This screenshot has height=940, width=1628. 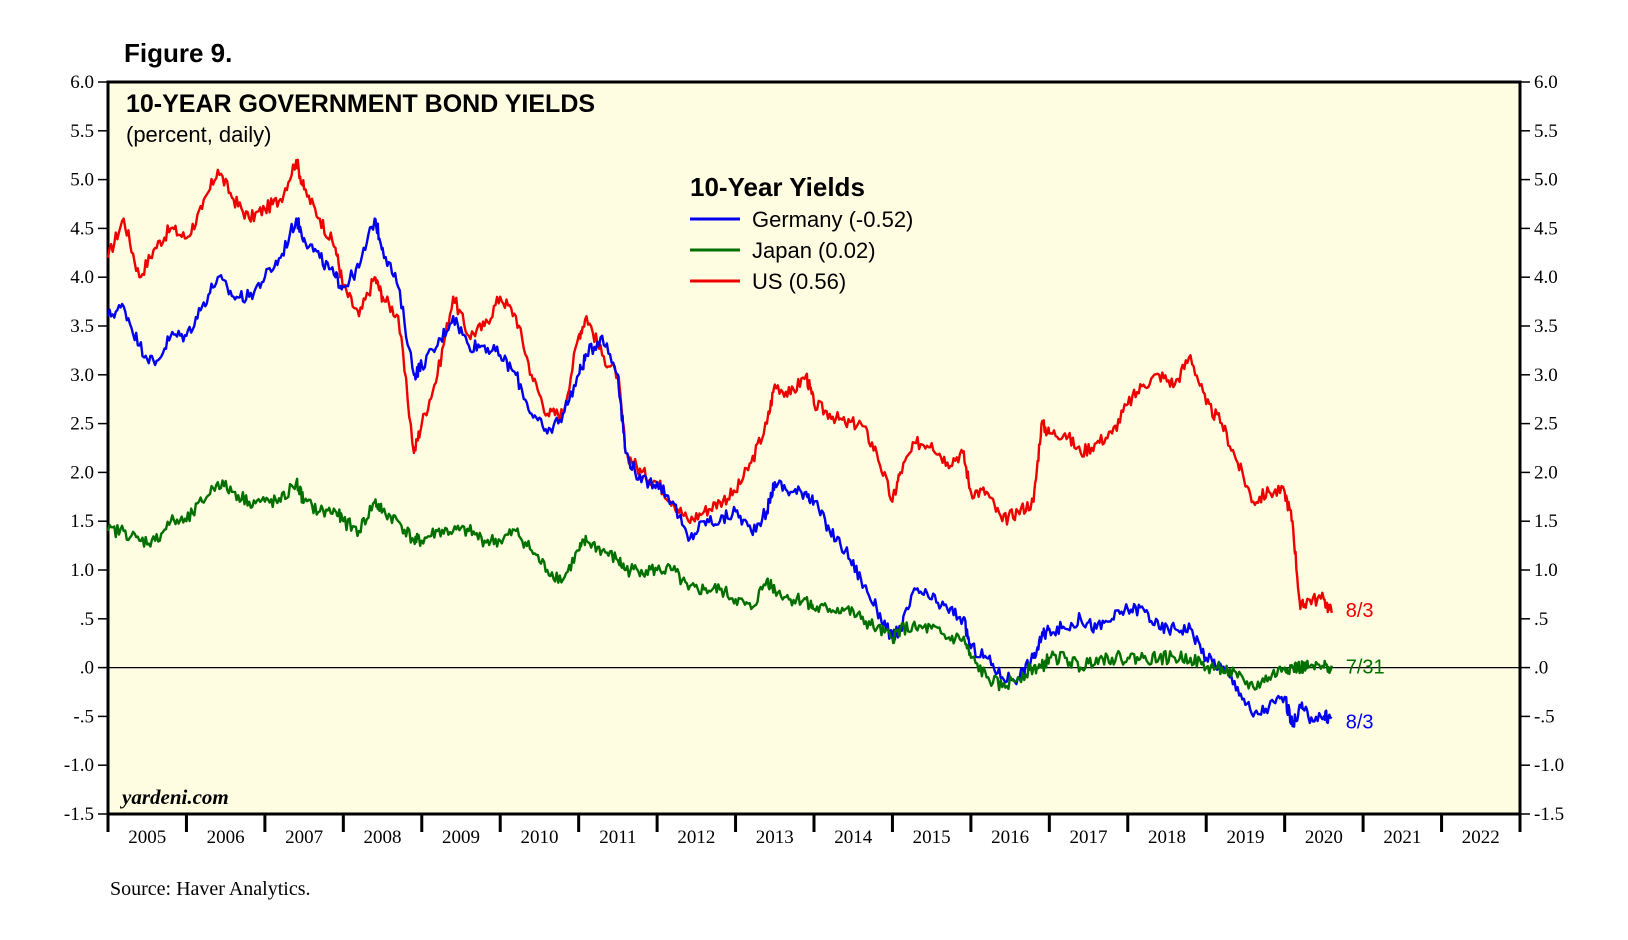 I want to click on x-tick-label: 2005, so click(x=147, y=837).